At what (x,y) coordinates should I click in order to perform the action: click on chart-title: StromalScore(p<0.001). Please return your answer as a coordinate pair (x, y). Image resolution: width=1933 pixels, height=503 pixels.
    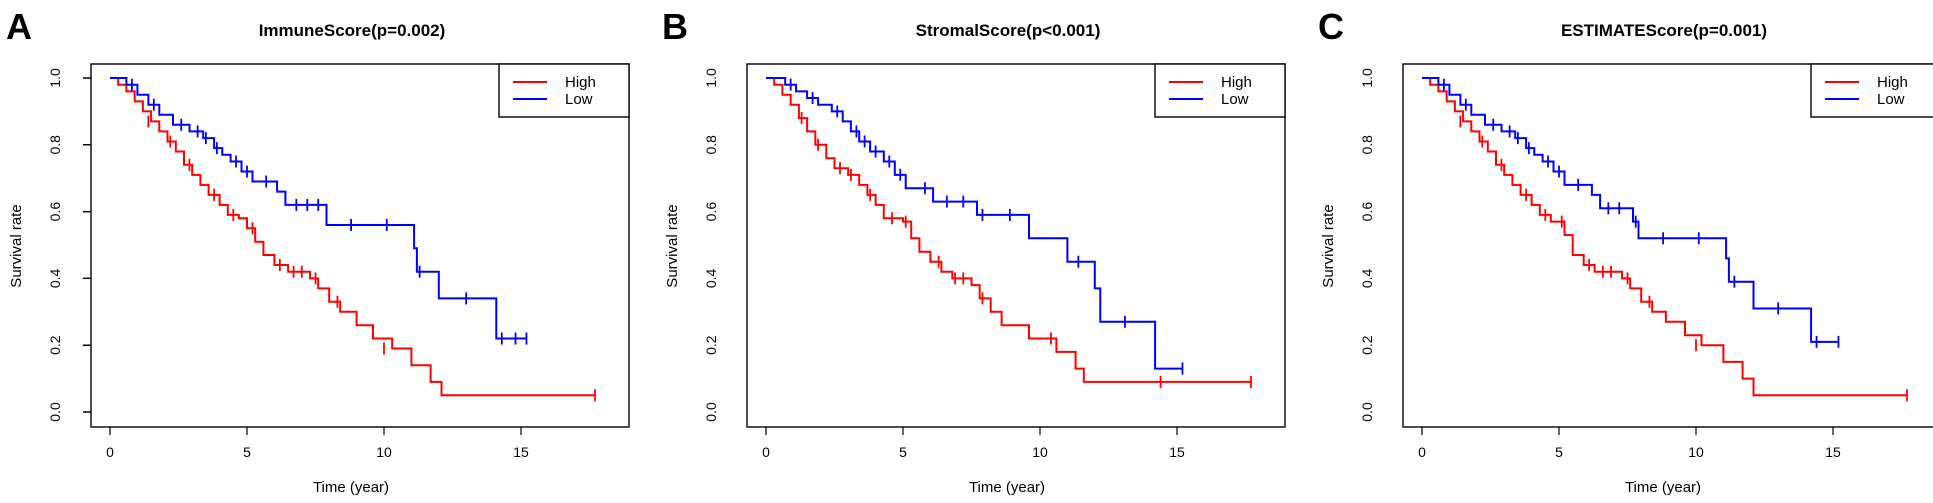
    Looking at the image, I should click on (1008, 30).